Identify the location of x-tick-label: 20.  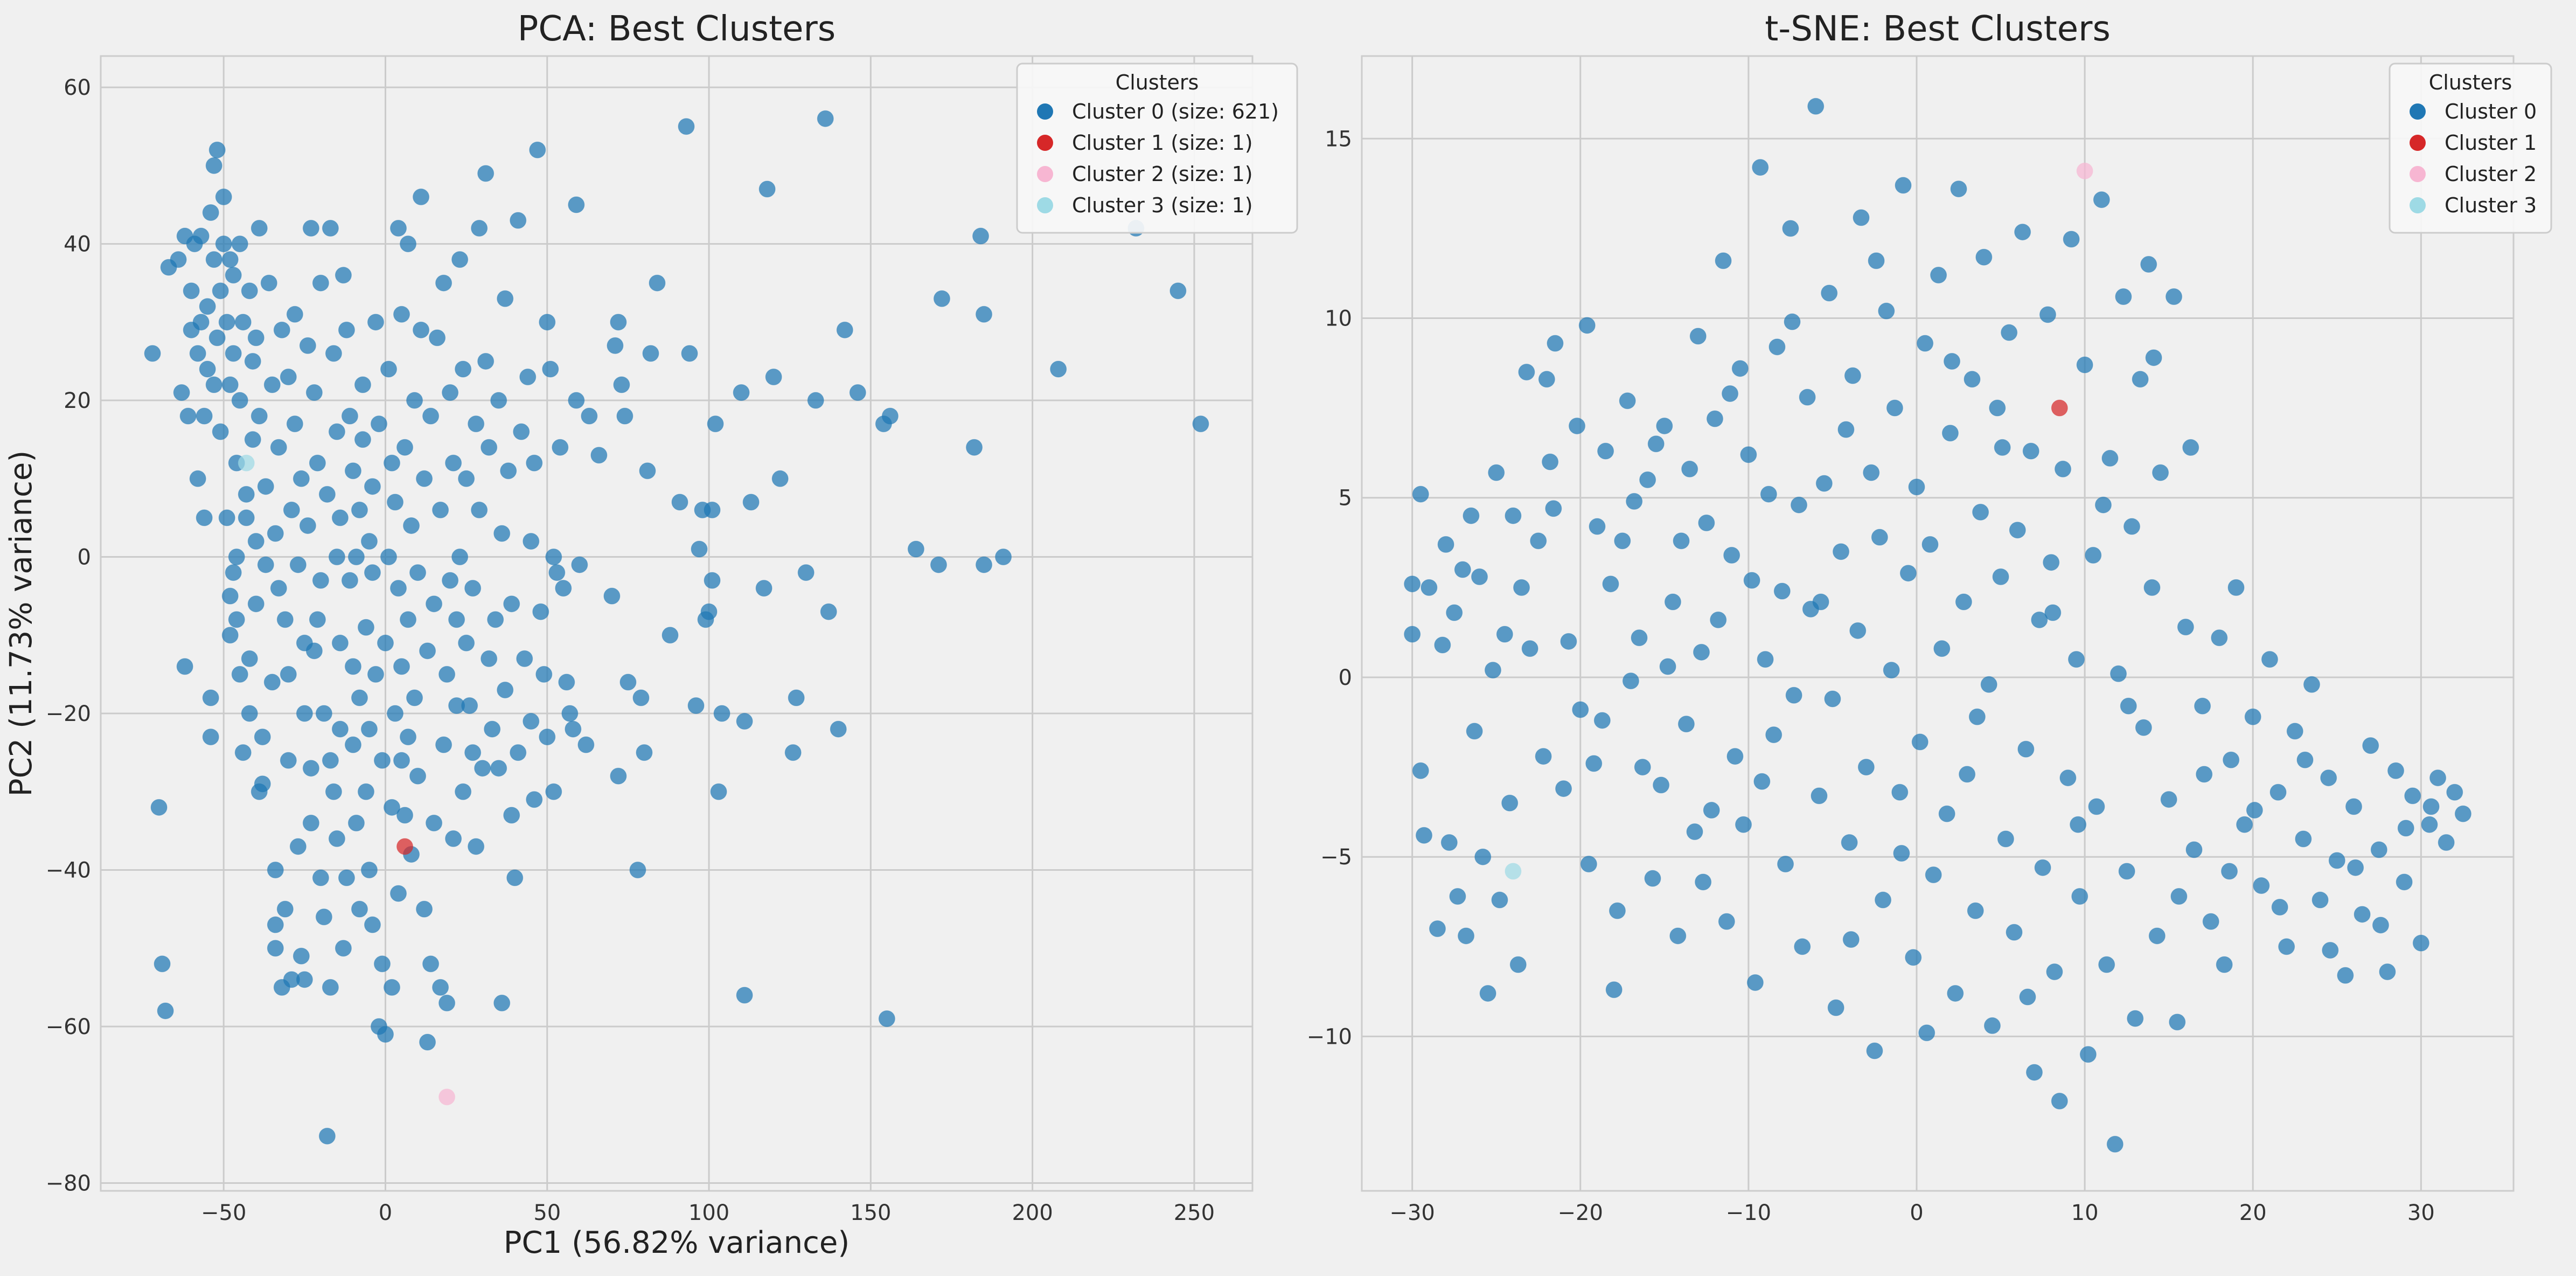
(2253, 1213).